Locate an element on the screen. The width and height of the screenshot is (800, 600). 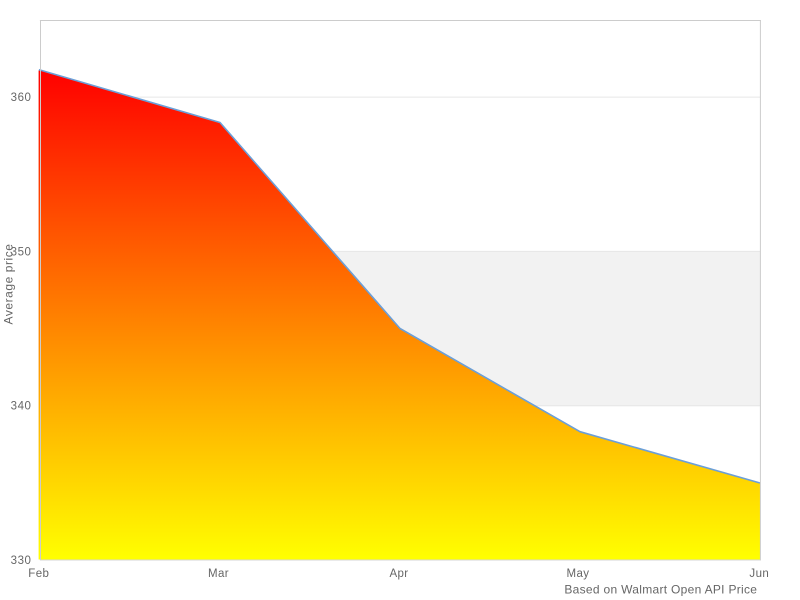
svg-text: Mar is located at coordinates (218, 574).